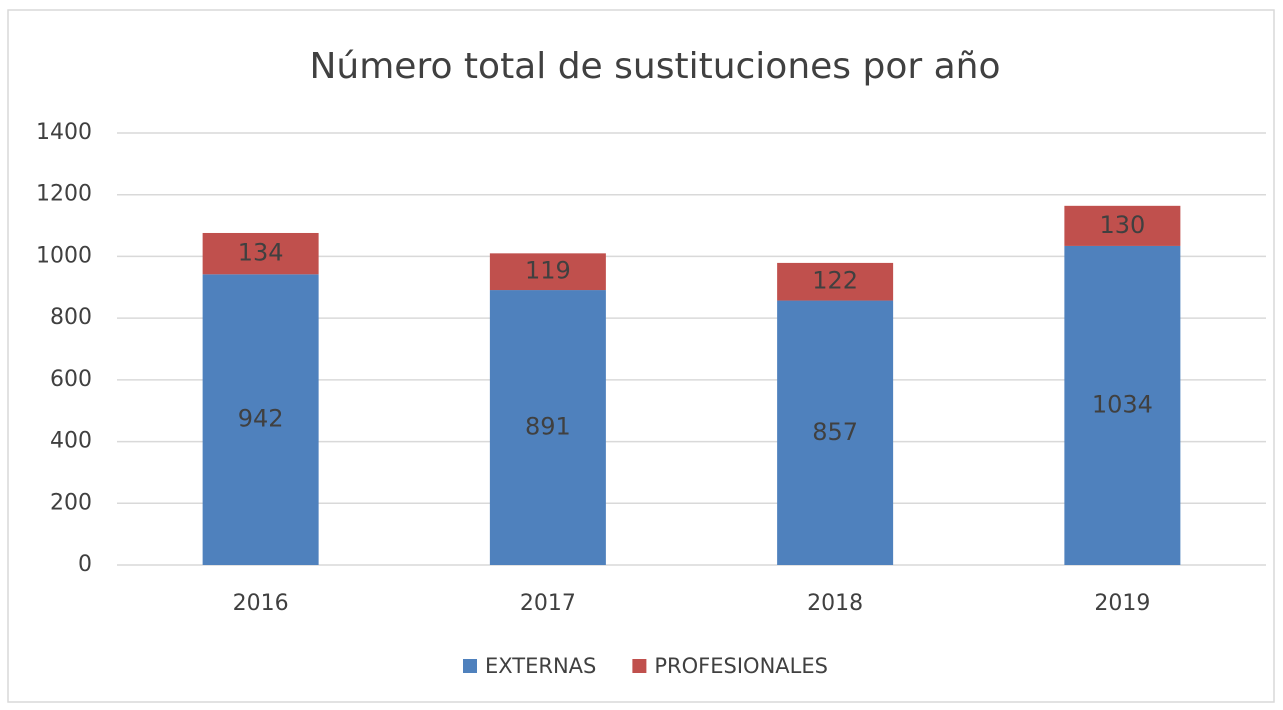 The width and height of the screenshot is (1283, 710). I want to click on y-tick-label: 400, so click(71, 441).